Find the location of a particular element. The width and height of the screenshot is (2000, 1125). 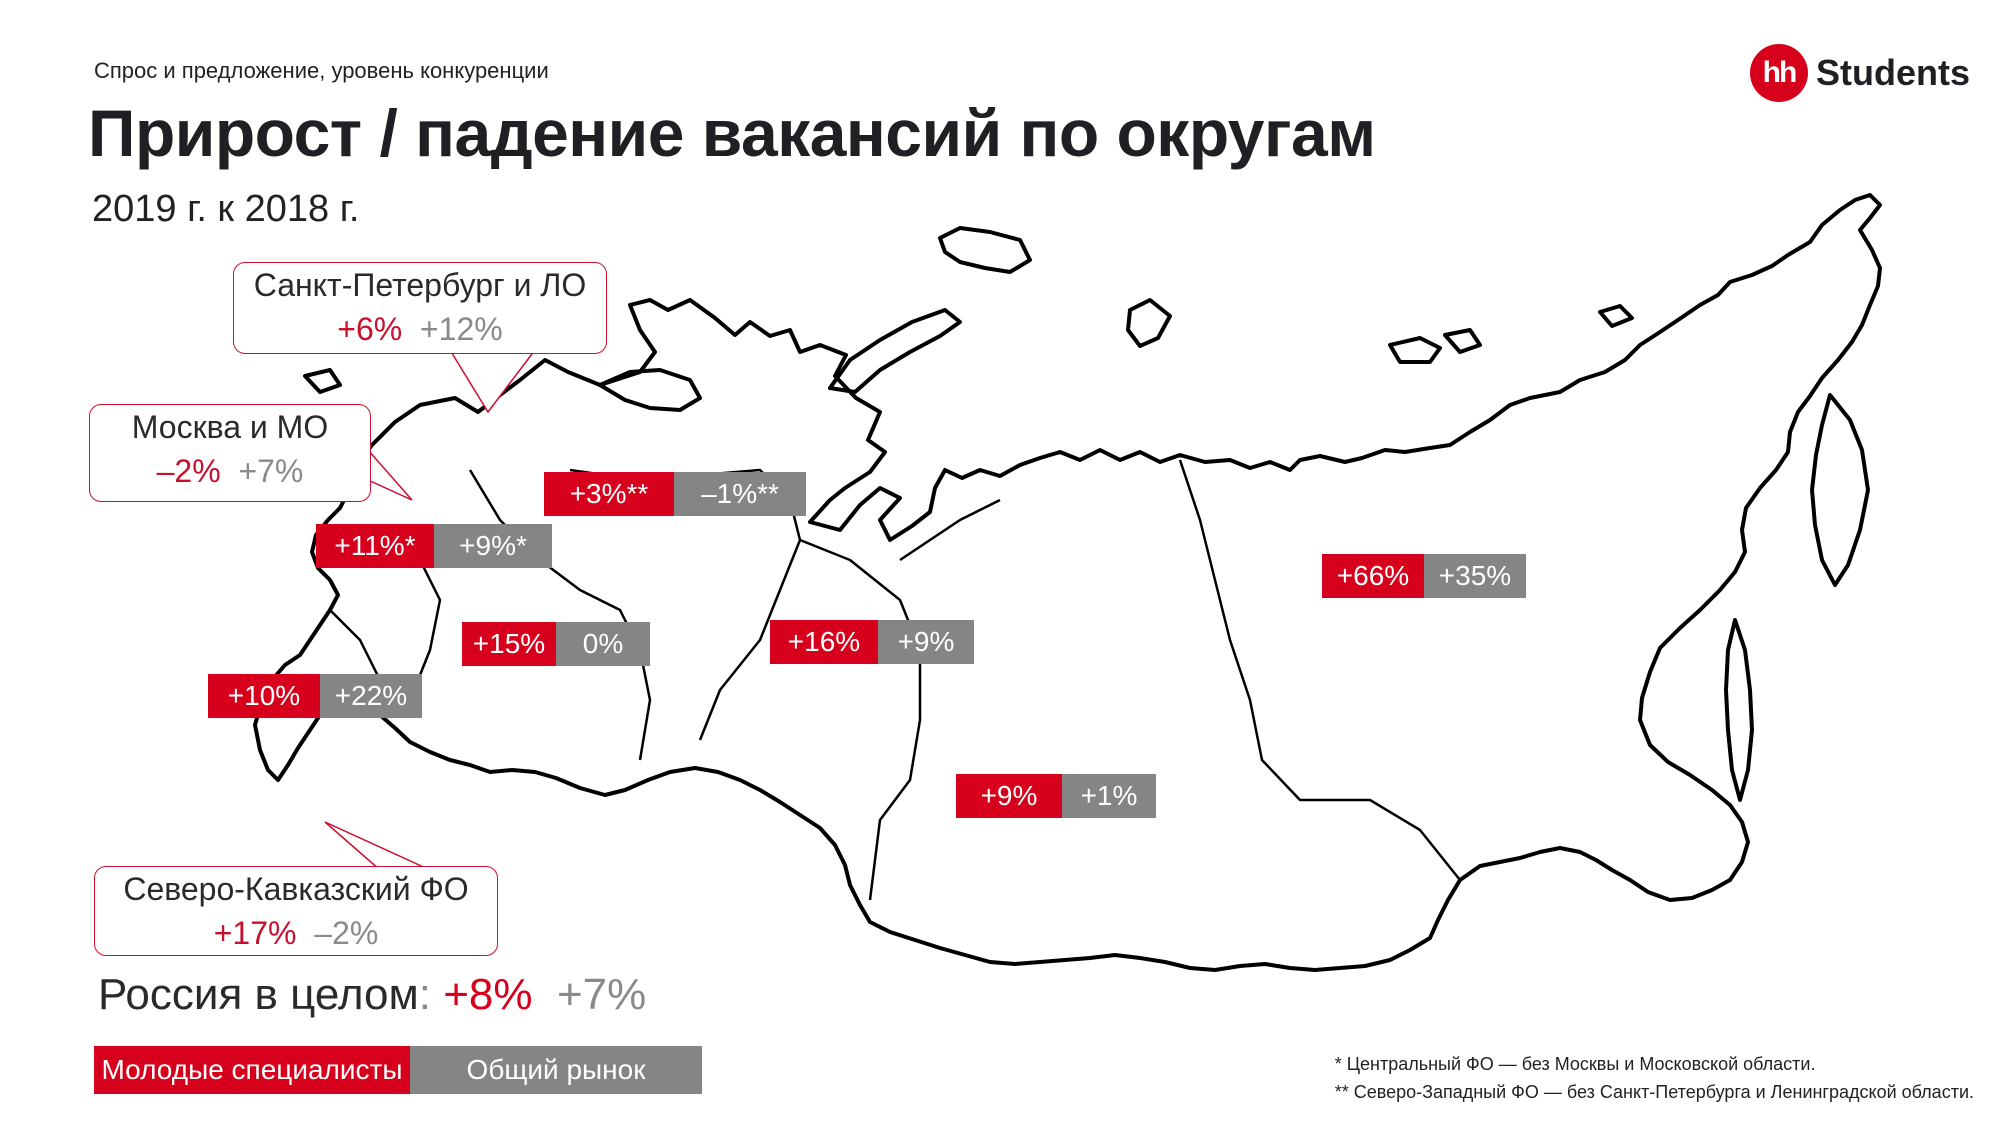

hh-students-logo: hh Students is located at coordinates (1859, 73).